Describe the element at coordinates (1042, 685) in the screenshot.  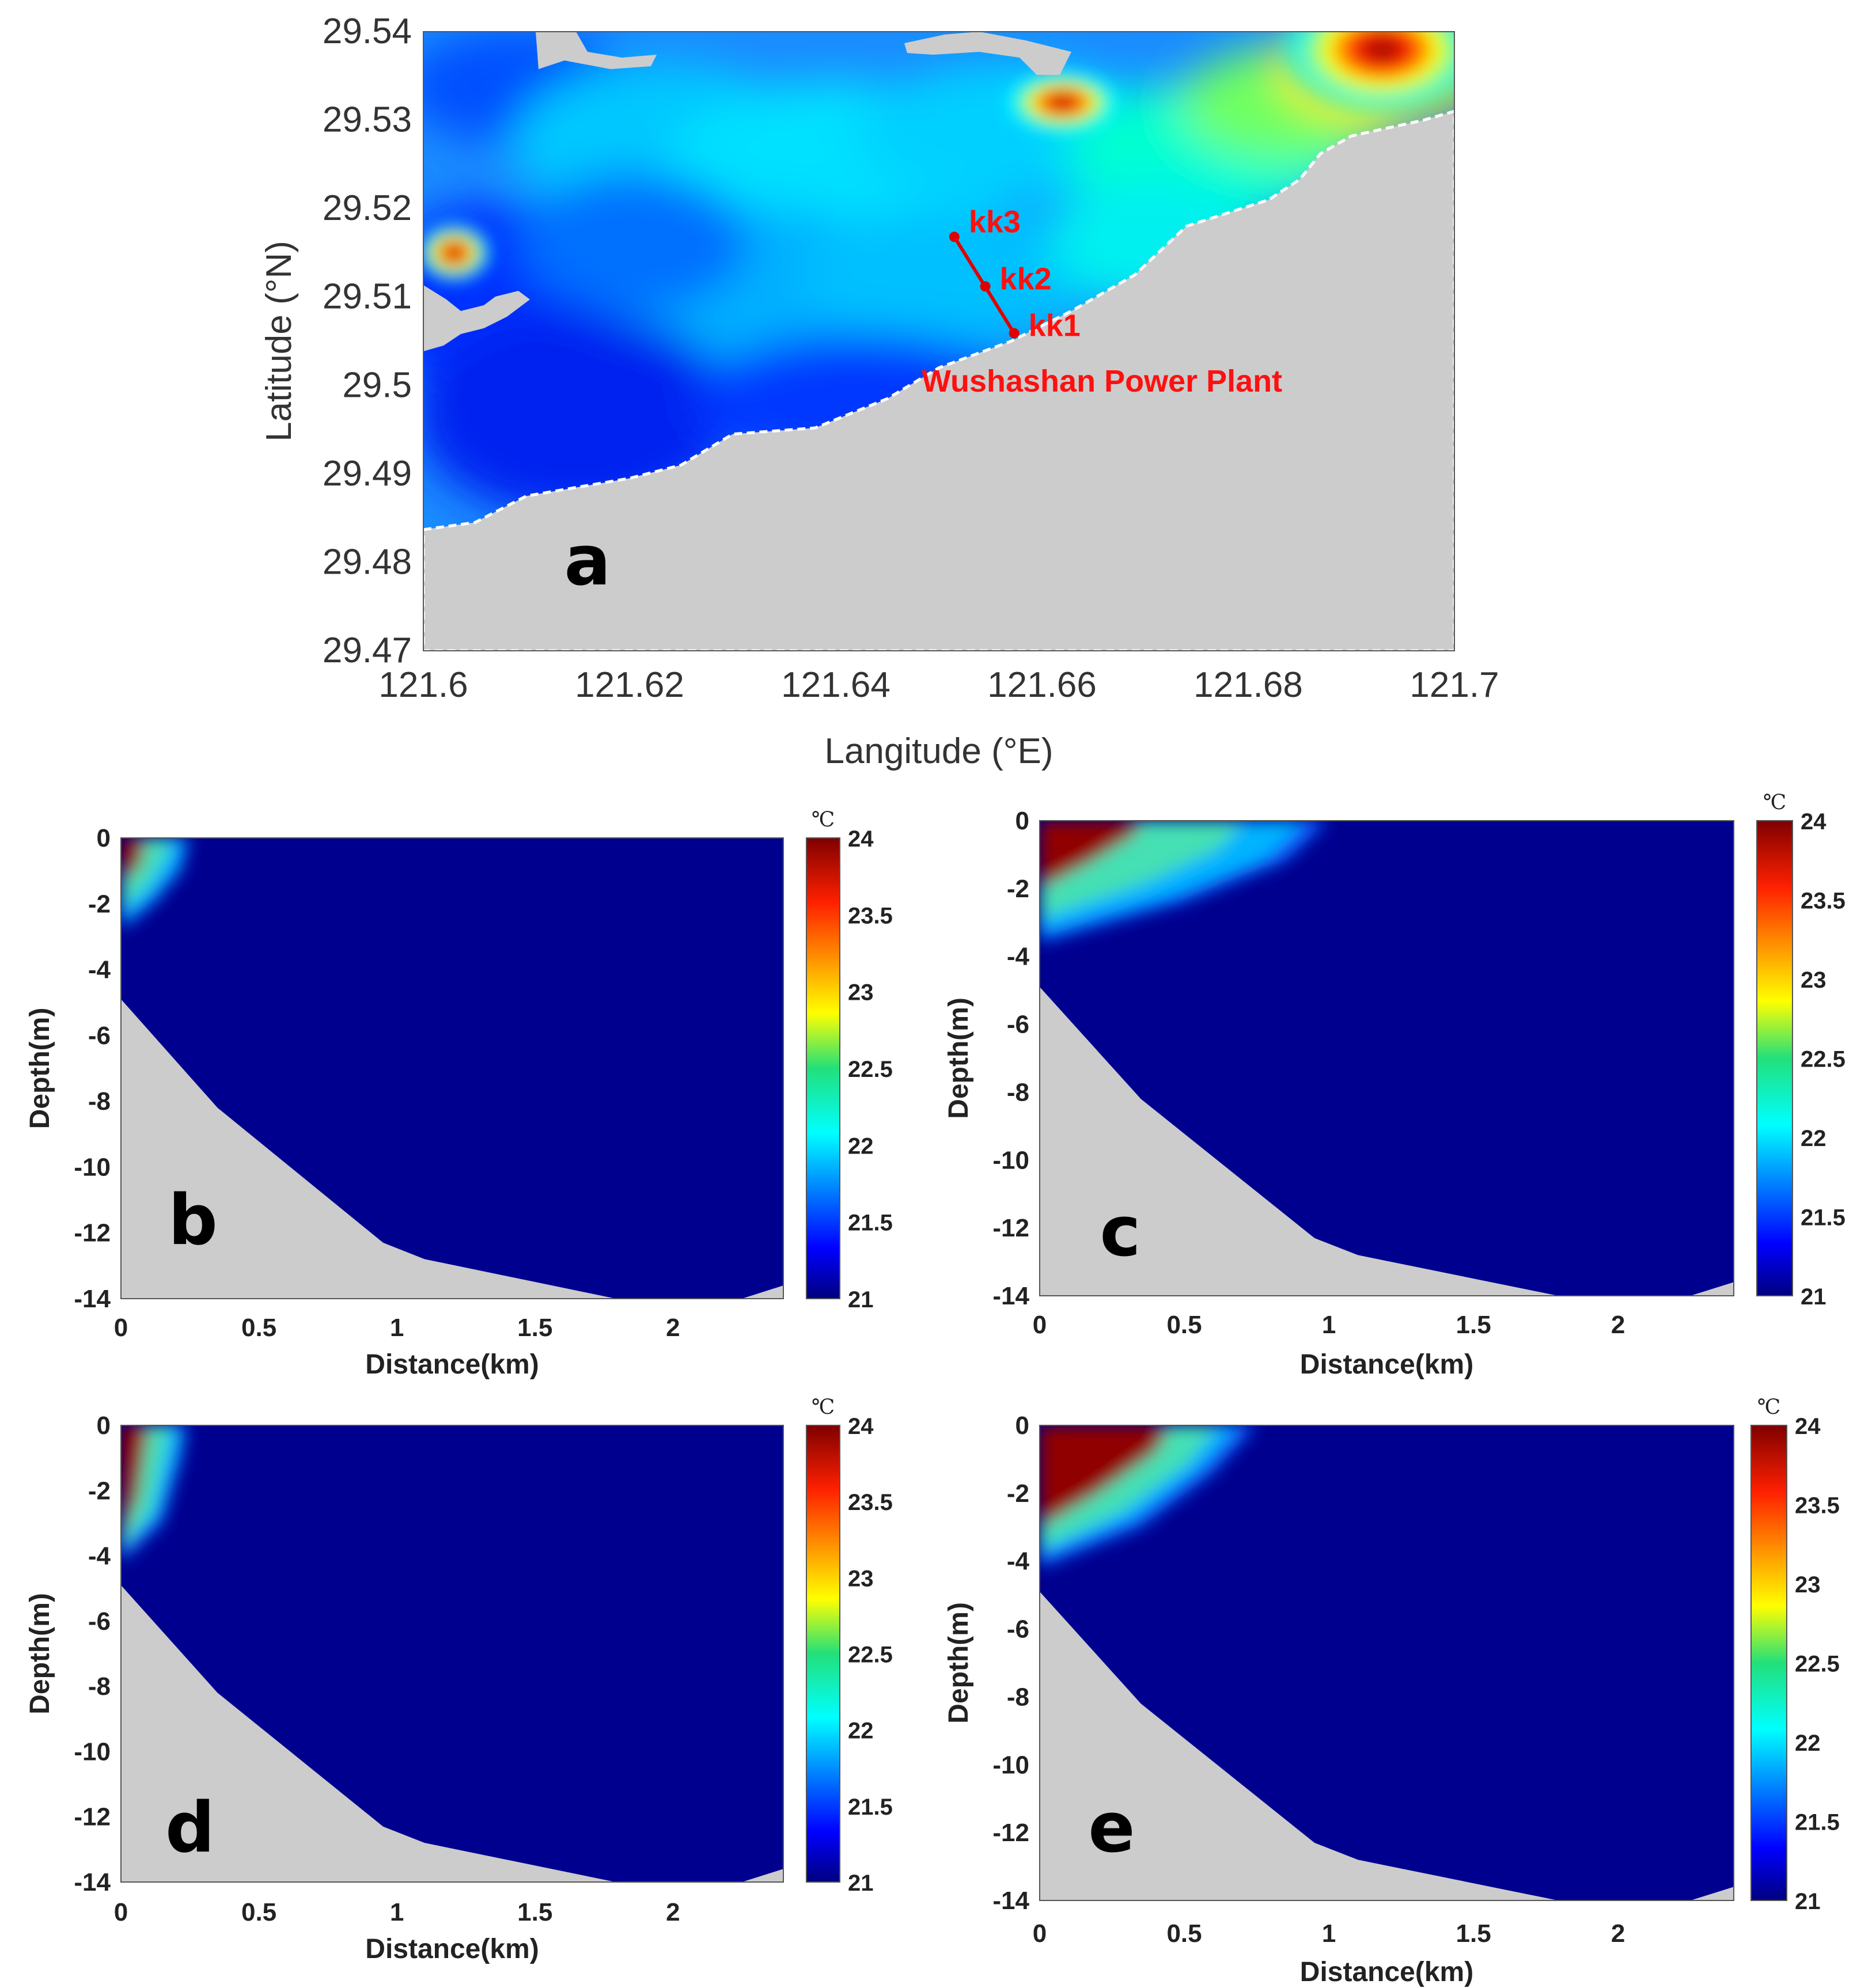
I see `x-tick-label: 121.66` at that location.